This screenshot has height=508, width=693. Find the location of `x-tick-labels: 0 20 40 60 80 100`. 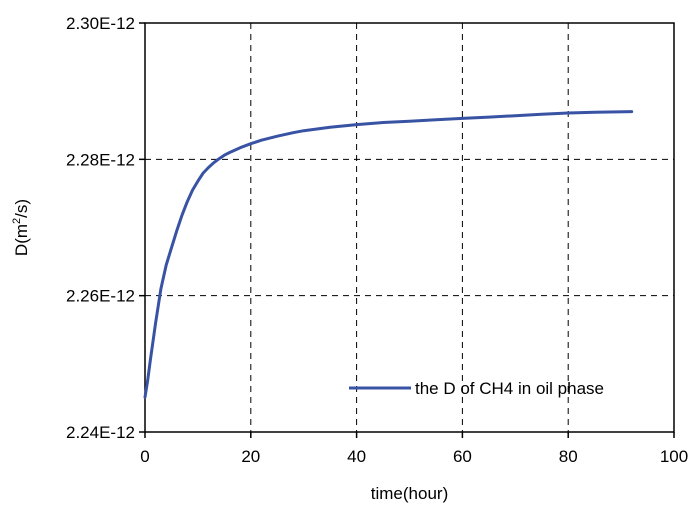

x-tick-labels: 0 20 40 60 80 100 is located at coordinates (414, 449).